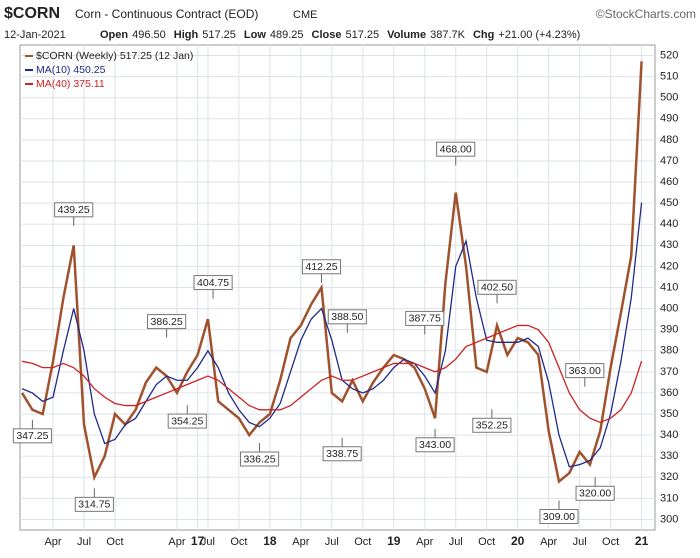  I want to click on quote-value: 387.7K, so click(448, 35).